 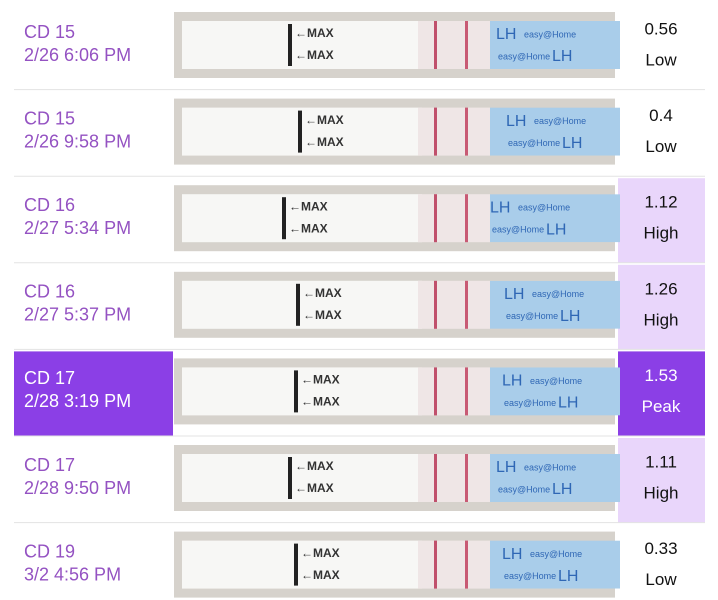 I want to click on value: 0.56, so click(x=660, y=28).